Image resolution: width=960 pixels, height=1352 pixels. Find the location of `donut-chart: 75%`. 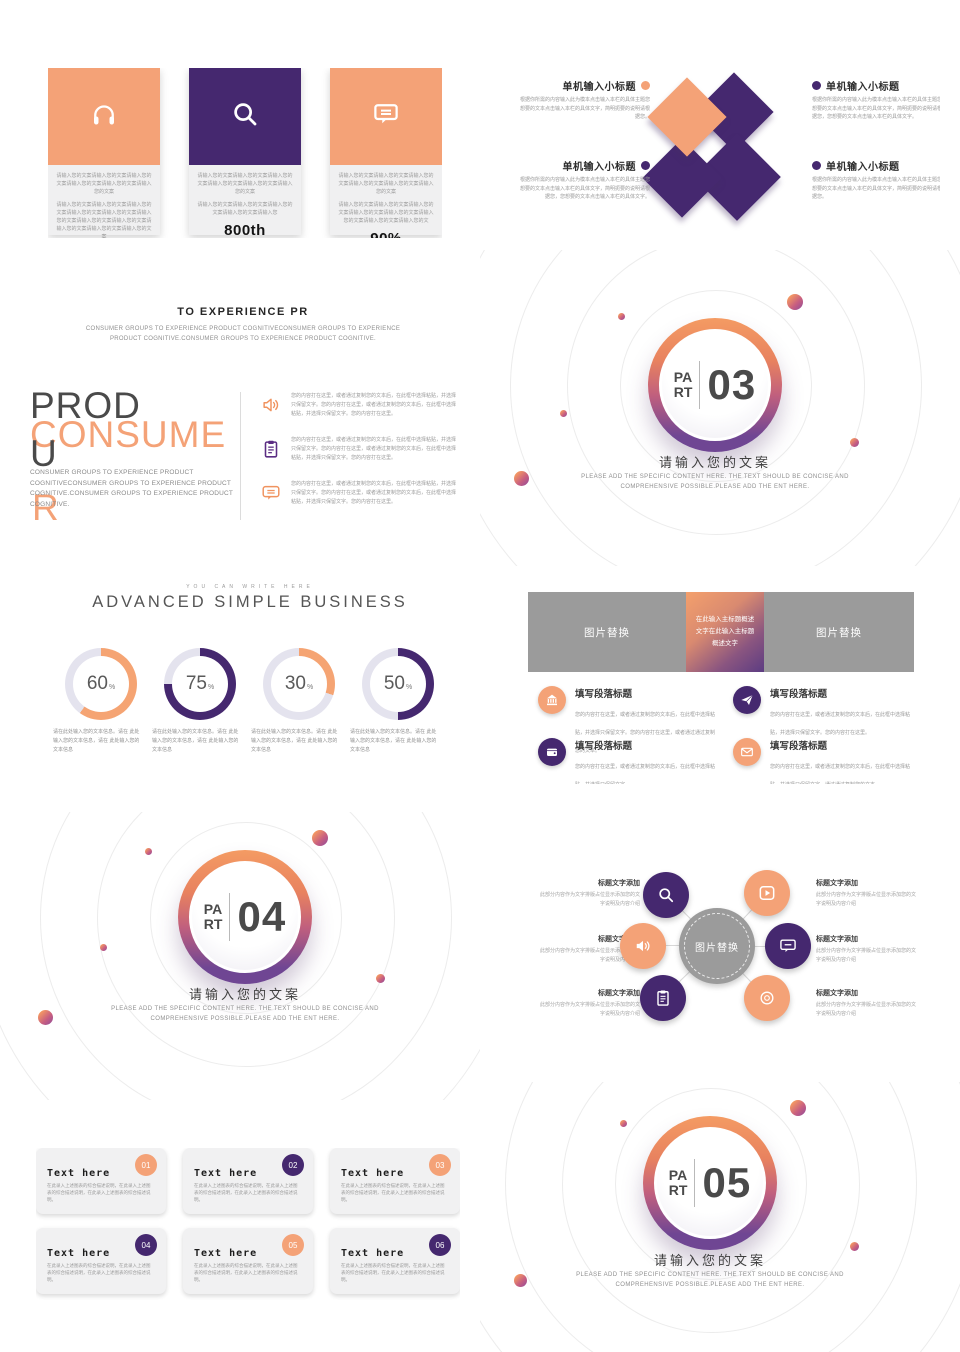

donut-chart: 75% is located at coordinates (200, 684).